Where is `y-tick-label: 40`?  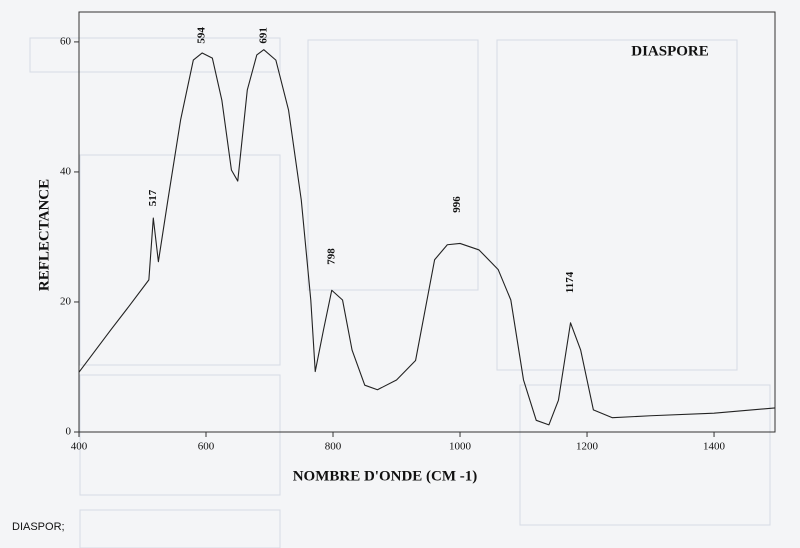
y-tick-label: 40 is located at coordinates (66, 171).